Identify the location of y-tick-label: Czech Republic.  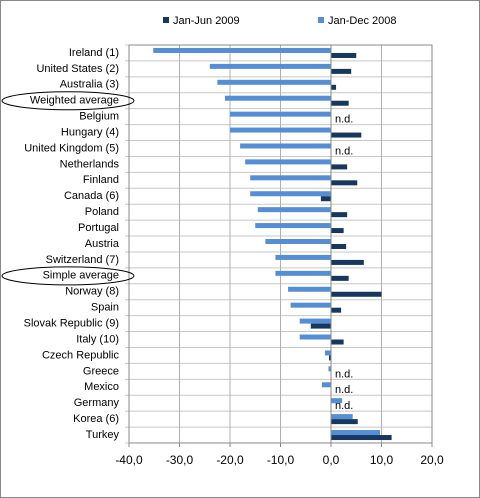
(81, 355).